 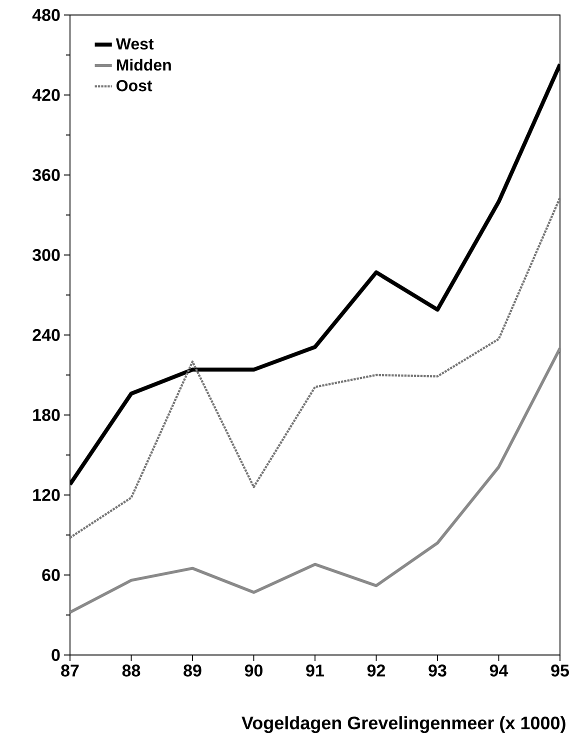 I want to click on x-tick-label: 90, so click(x=253, y=670).